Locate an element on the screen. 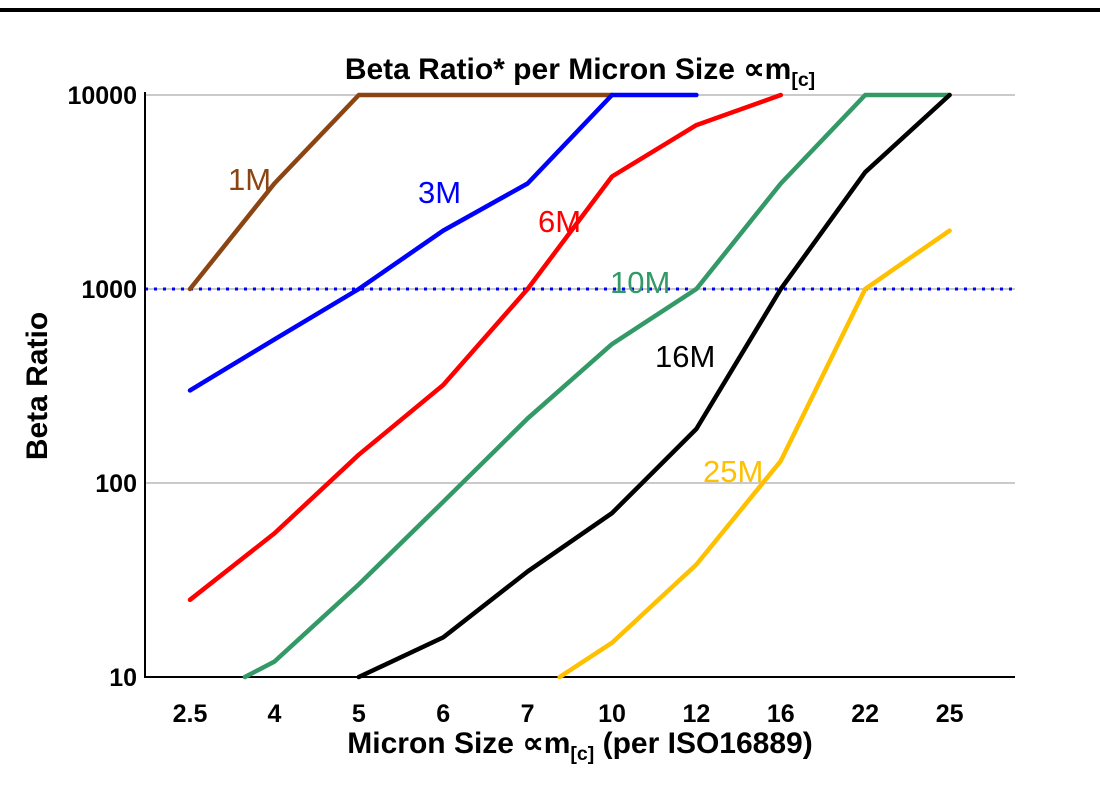  series-label-1M: 1M is located at coordinates (249, 179).